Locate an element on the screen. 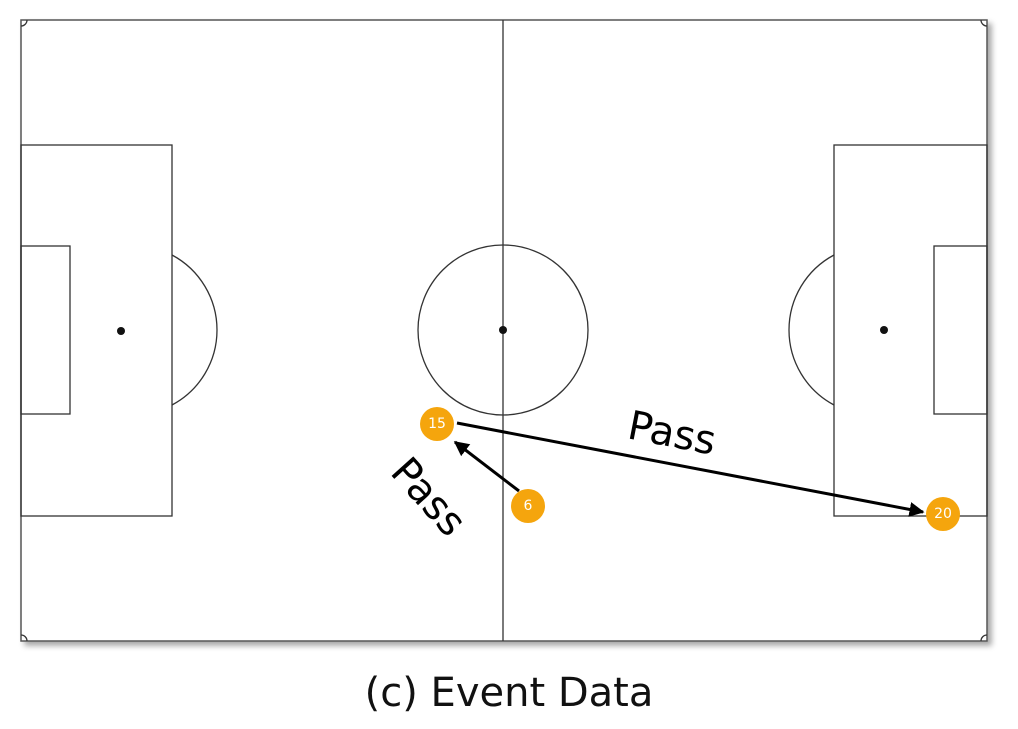 This screenshot has height=729, width=1018. corner-arc-bottom-left is located at coordinates (24, 638).